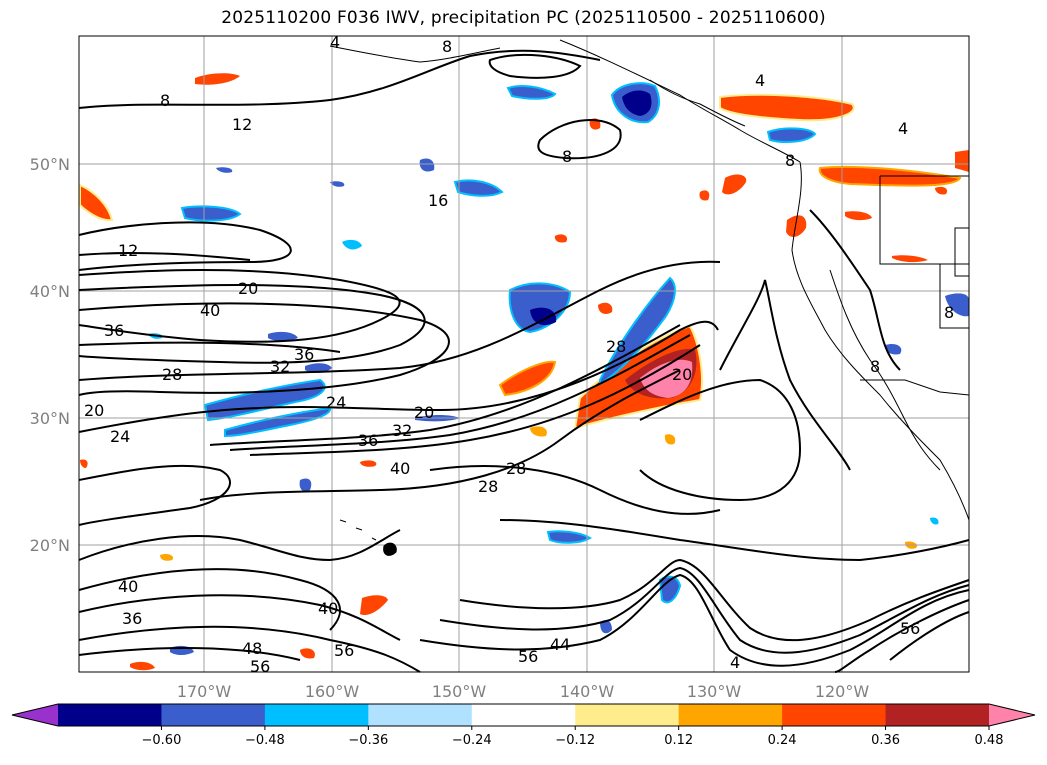 The width and height of the screenshot is (1047, 765). Describe the element at coordinates (459, 691) in the screenshot. I see `lon-label: 150°W` at that location.